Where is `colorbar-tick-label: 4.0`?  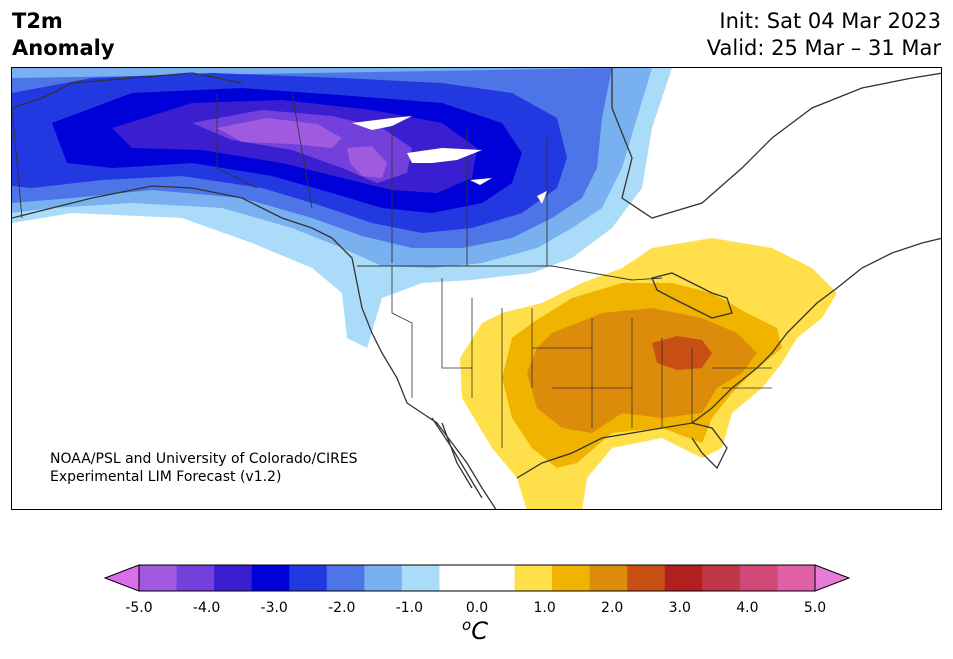 colorbar-tick-label: 4.0 is located at coordinates (747, 608).